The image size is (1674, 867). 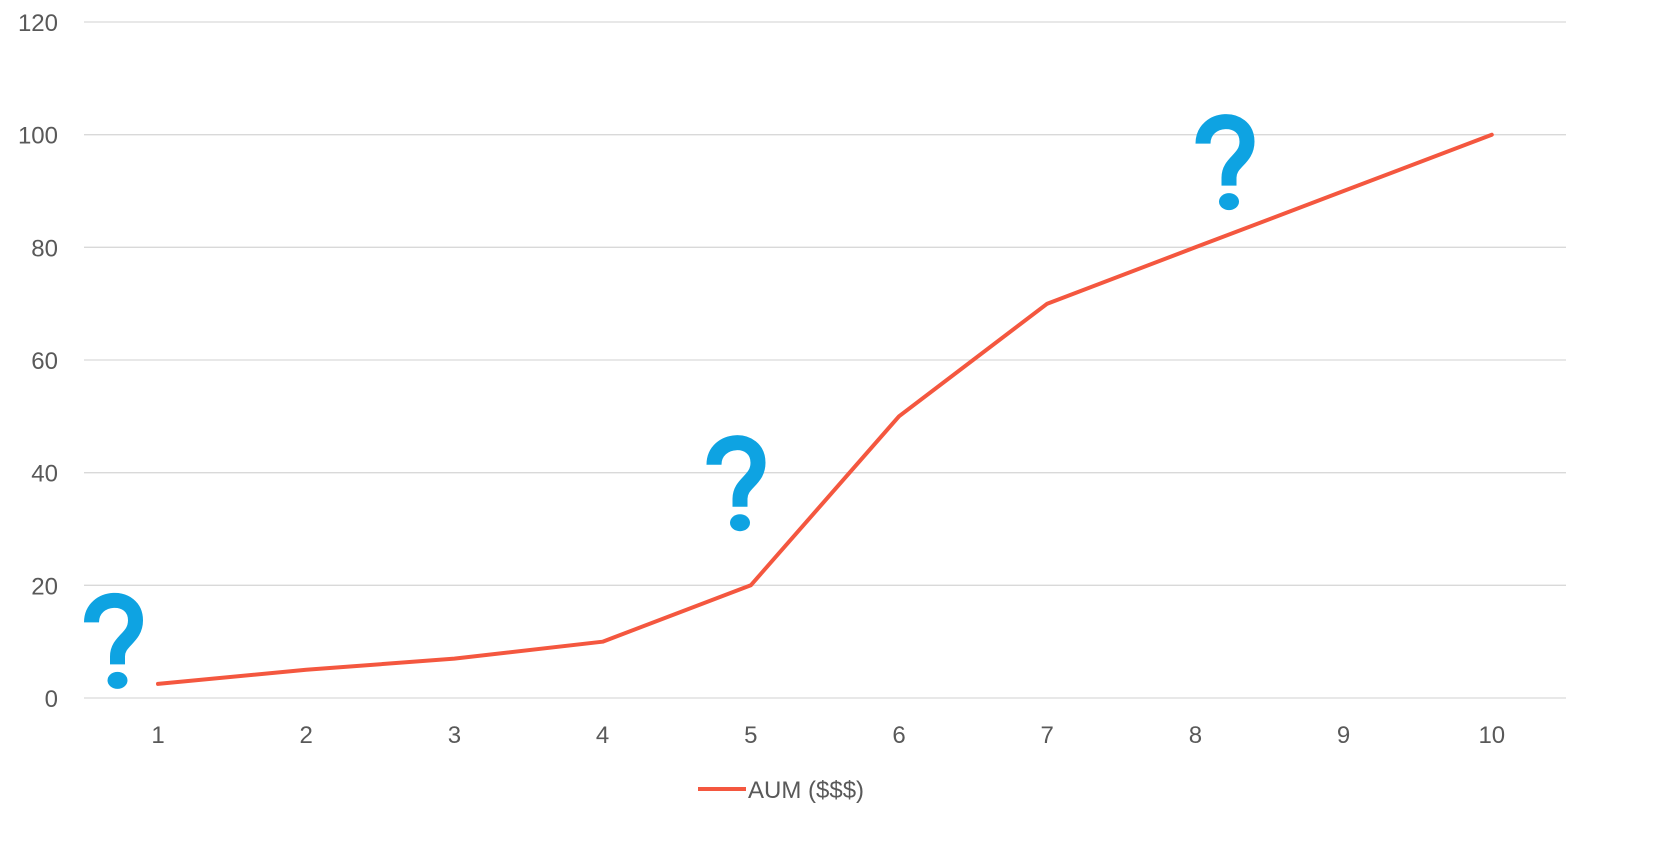 I want to click on x-tick-label: 6, so click(x=898, y=735).